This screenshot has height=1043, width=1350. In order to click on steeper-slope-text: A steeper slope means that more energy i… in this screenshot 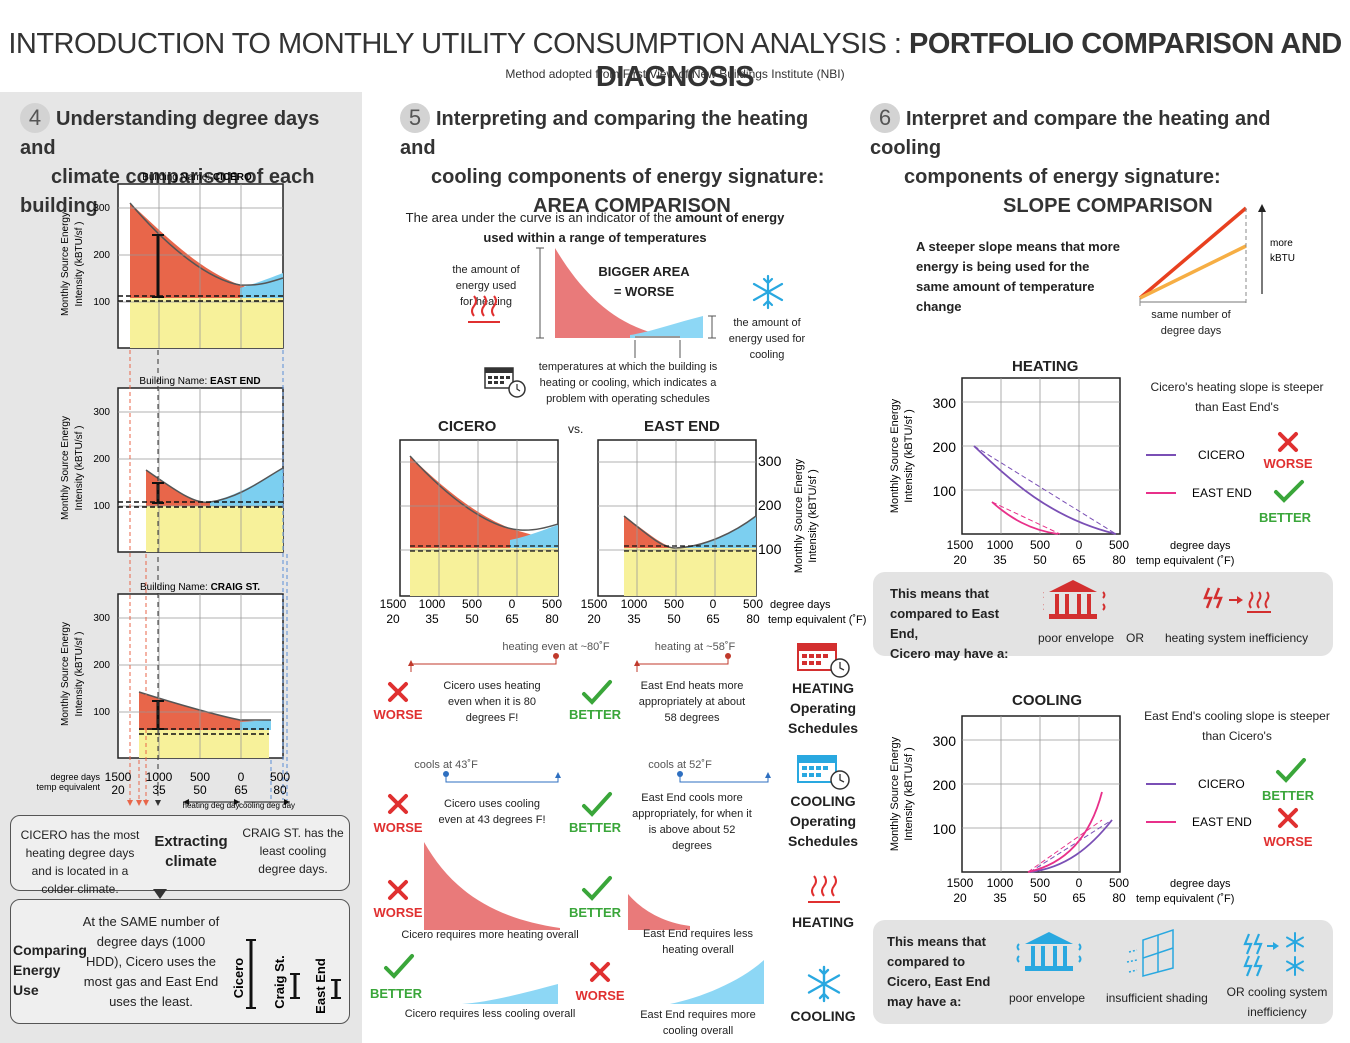, I will do `click(1018, 276)`.